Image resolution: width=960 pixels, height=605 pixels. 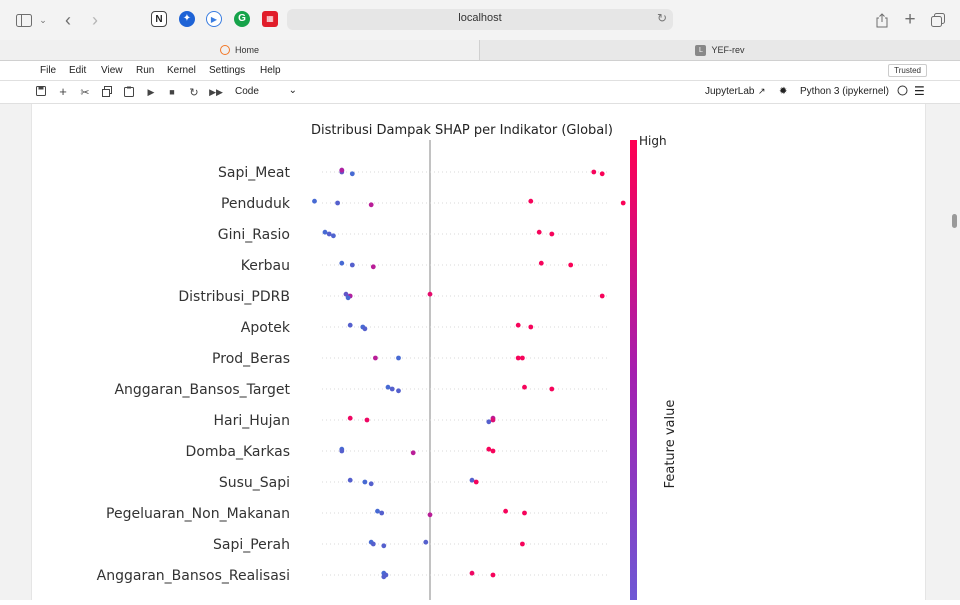 I want to click on run-icon: ▶, so click(x=151, y=92).